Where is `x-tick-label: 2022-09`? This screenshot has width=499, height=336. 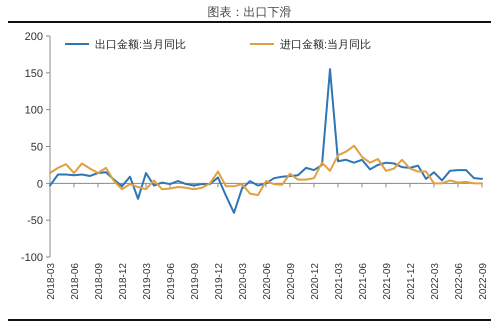
x-tick-label: 2022-09 is located at coordinates (483, 281).